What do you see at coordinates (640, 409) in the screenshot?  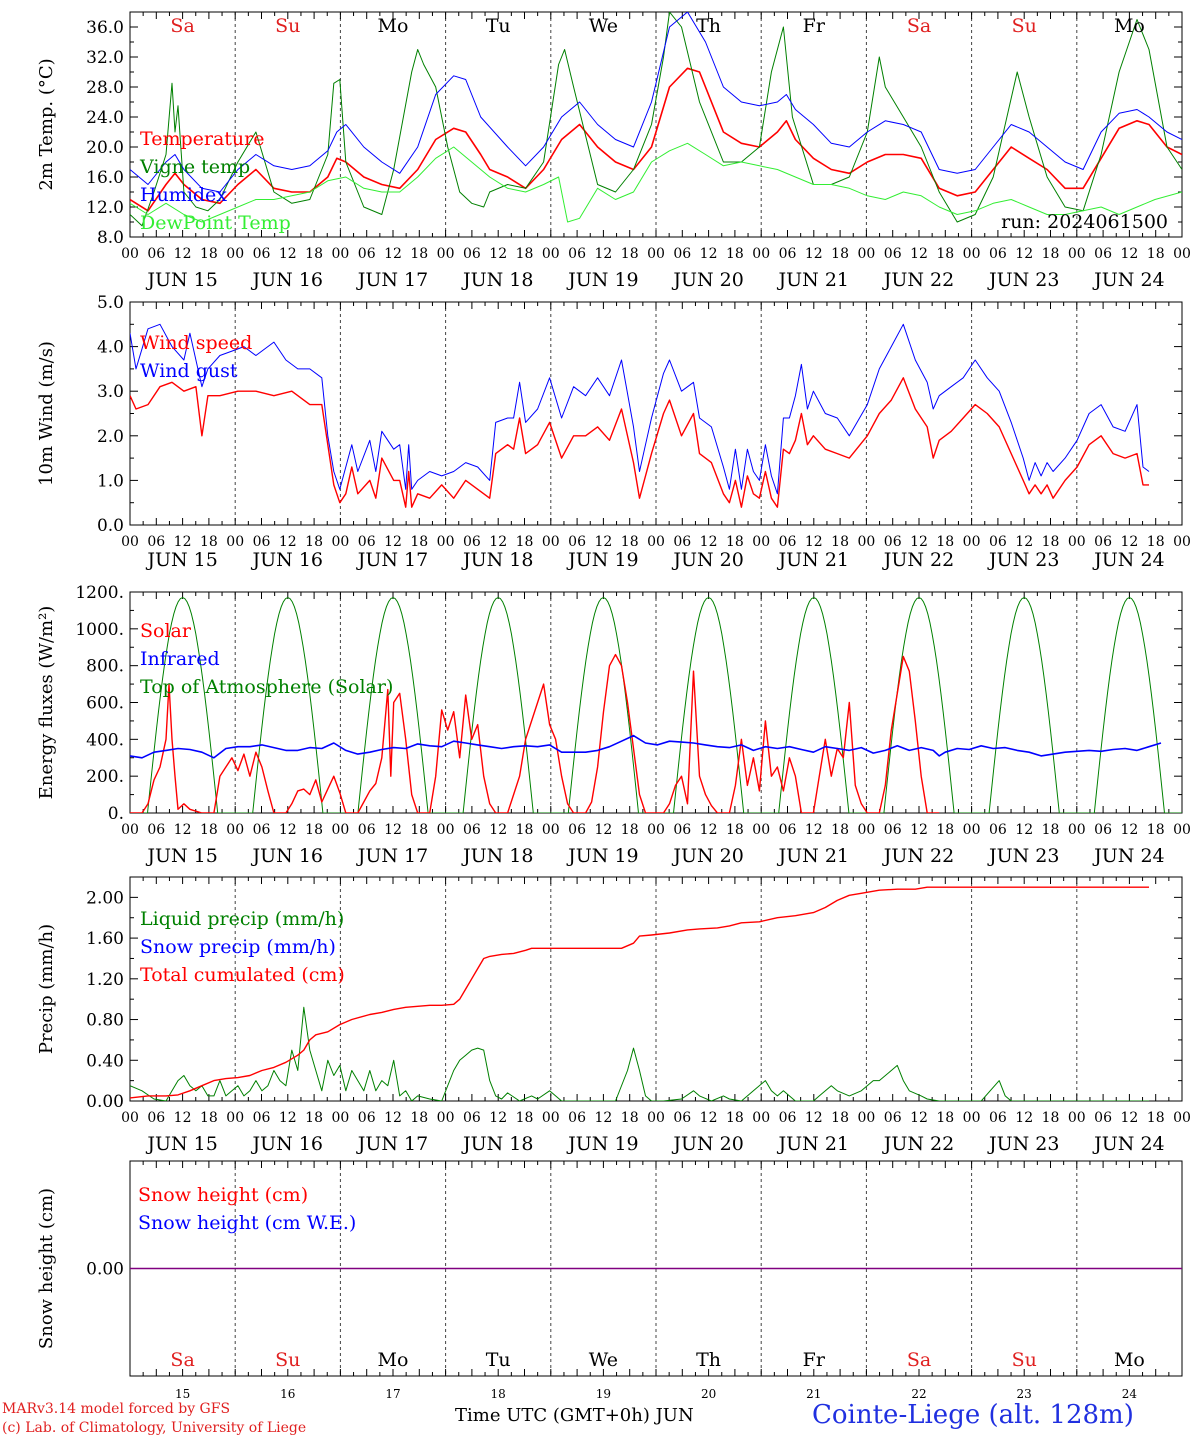 I see `series-wind-gust` at bounding box center [640, 409].